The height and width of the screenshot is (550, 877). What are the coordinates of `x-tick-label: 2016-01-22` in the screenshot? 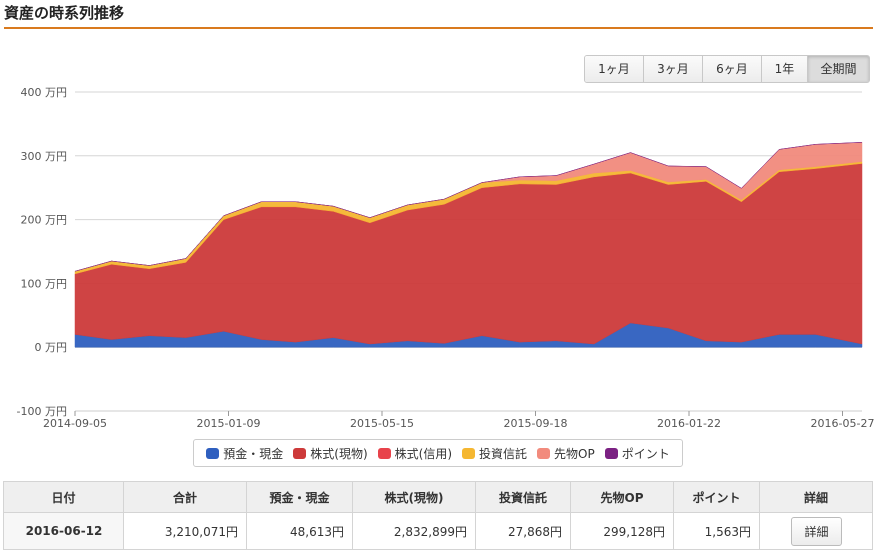 It's located at (689, 423).